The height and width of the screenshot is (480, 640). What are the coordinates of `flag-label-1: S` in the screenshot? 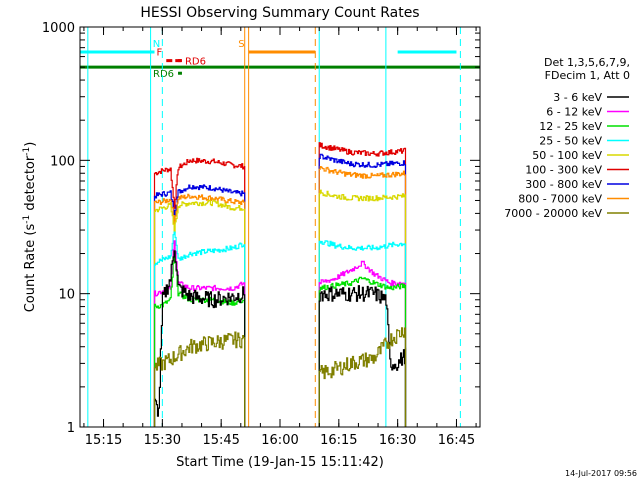 It's located at (241, 44).